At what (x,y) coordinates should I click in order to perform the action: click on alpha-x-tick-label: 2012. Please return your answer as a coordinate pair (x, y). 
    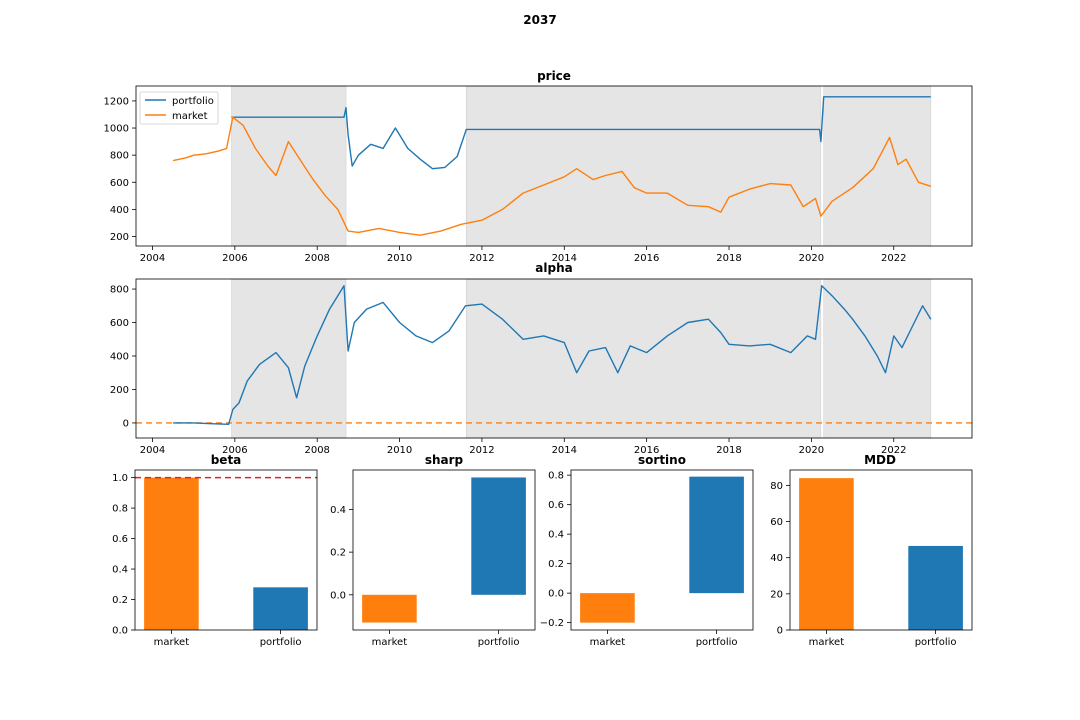
    Looking at the image, I should click on (481, 450).